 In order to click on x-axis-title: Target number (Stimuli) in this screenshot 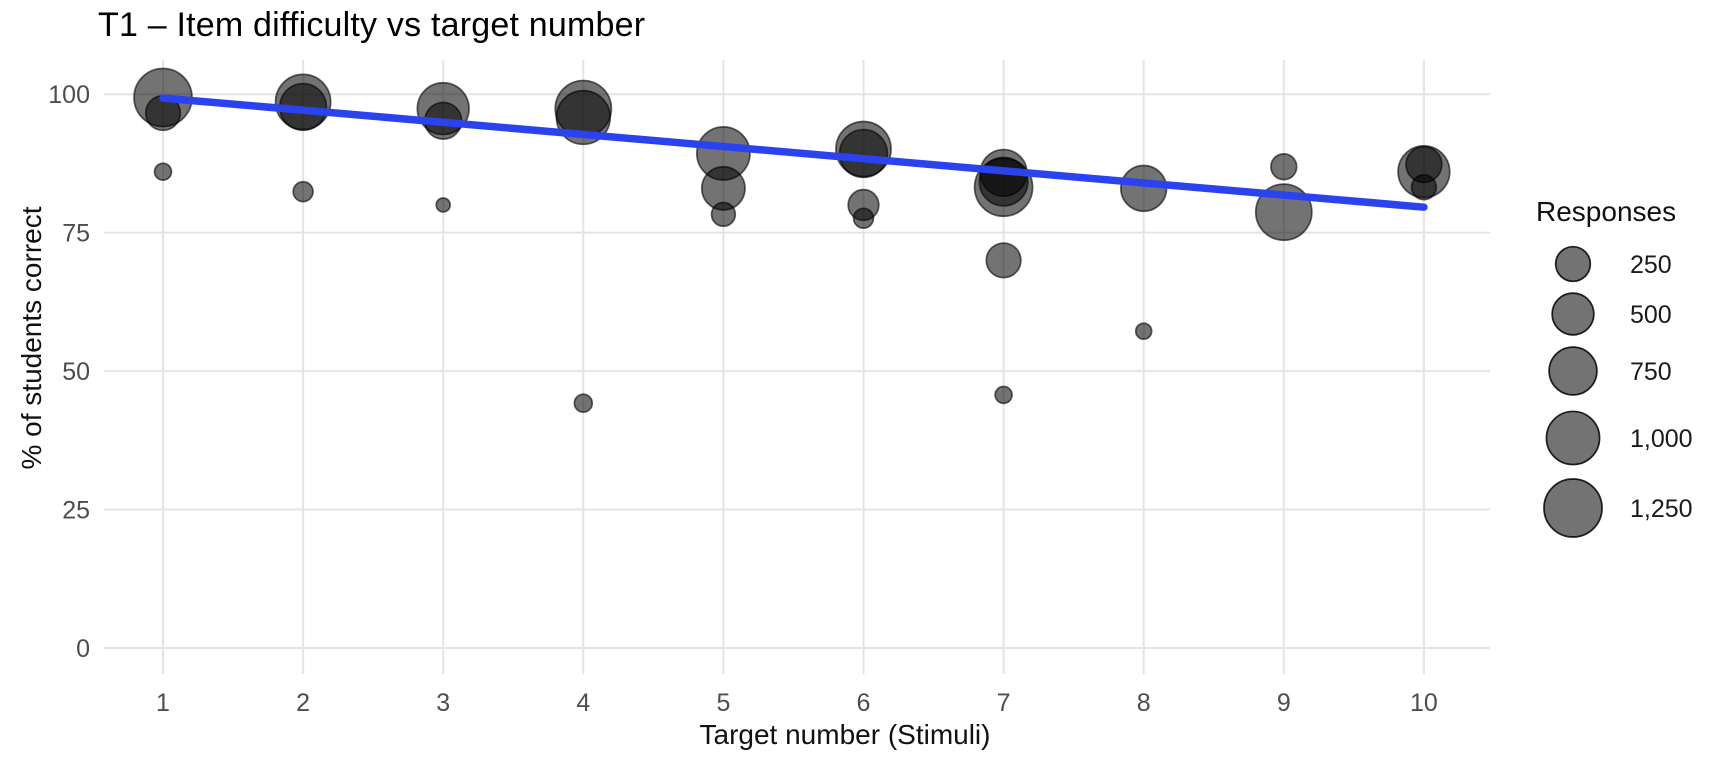, I will do `click(845, 735)`.